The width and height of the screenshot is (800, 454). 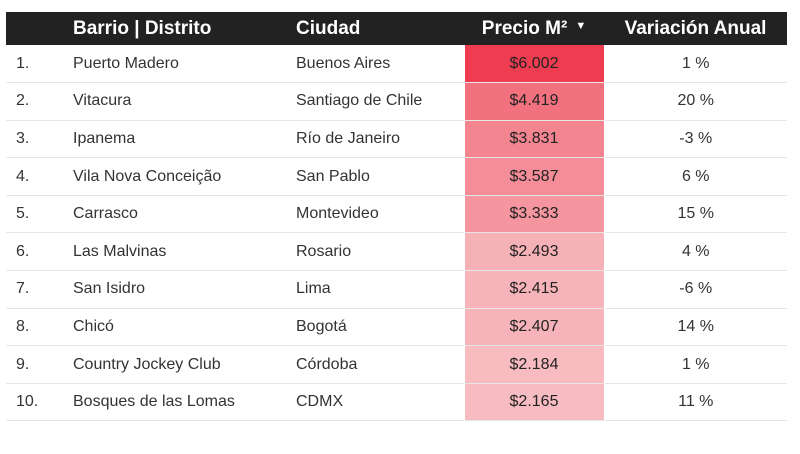 I want to click on header-barrio: Barrio | Distrito, so click(x=184, y=28).